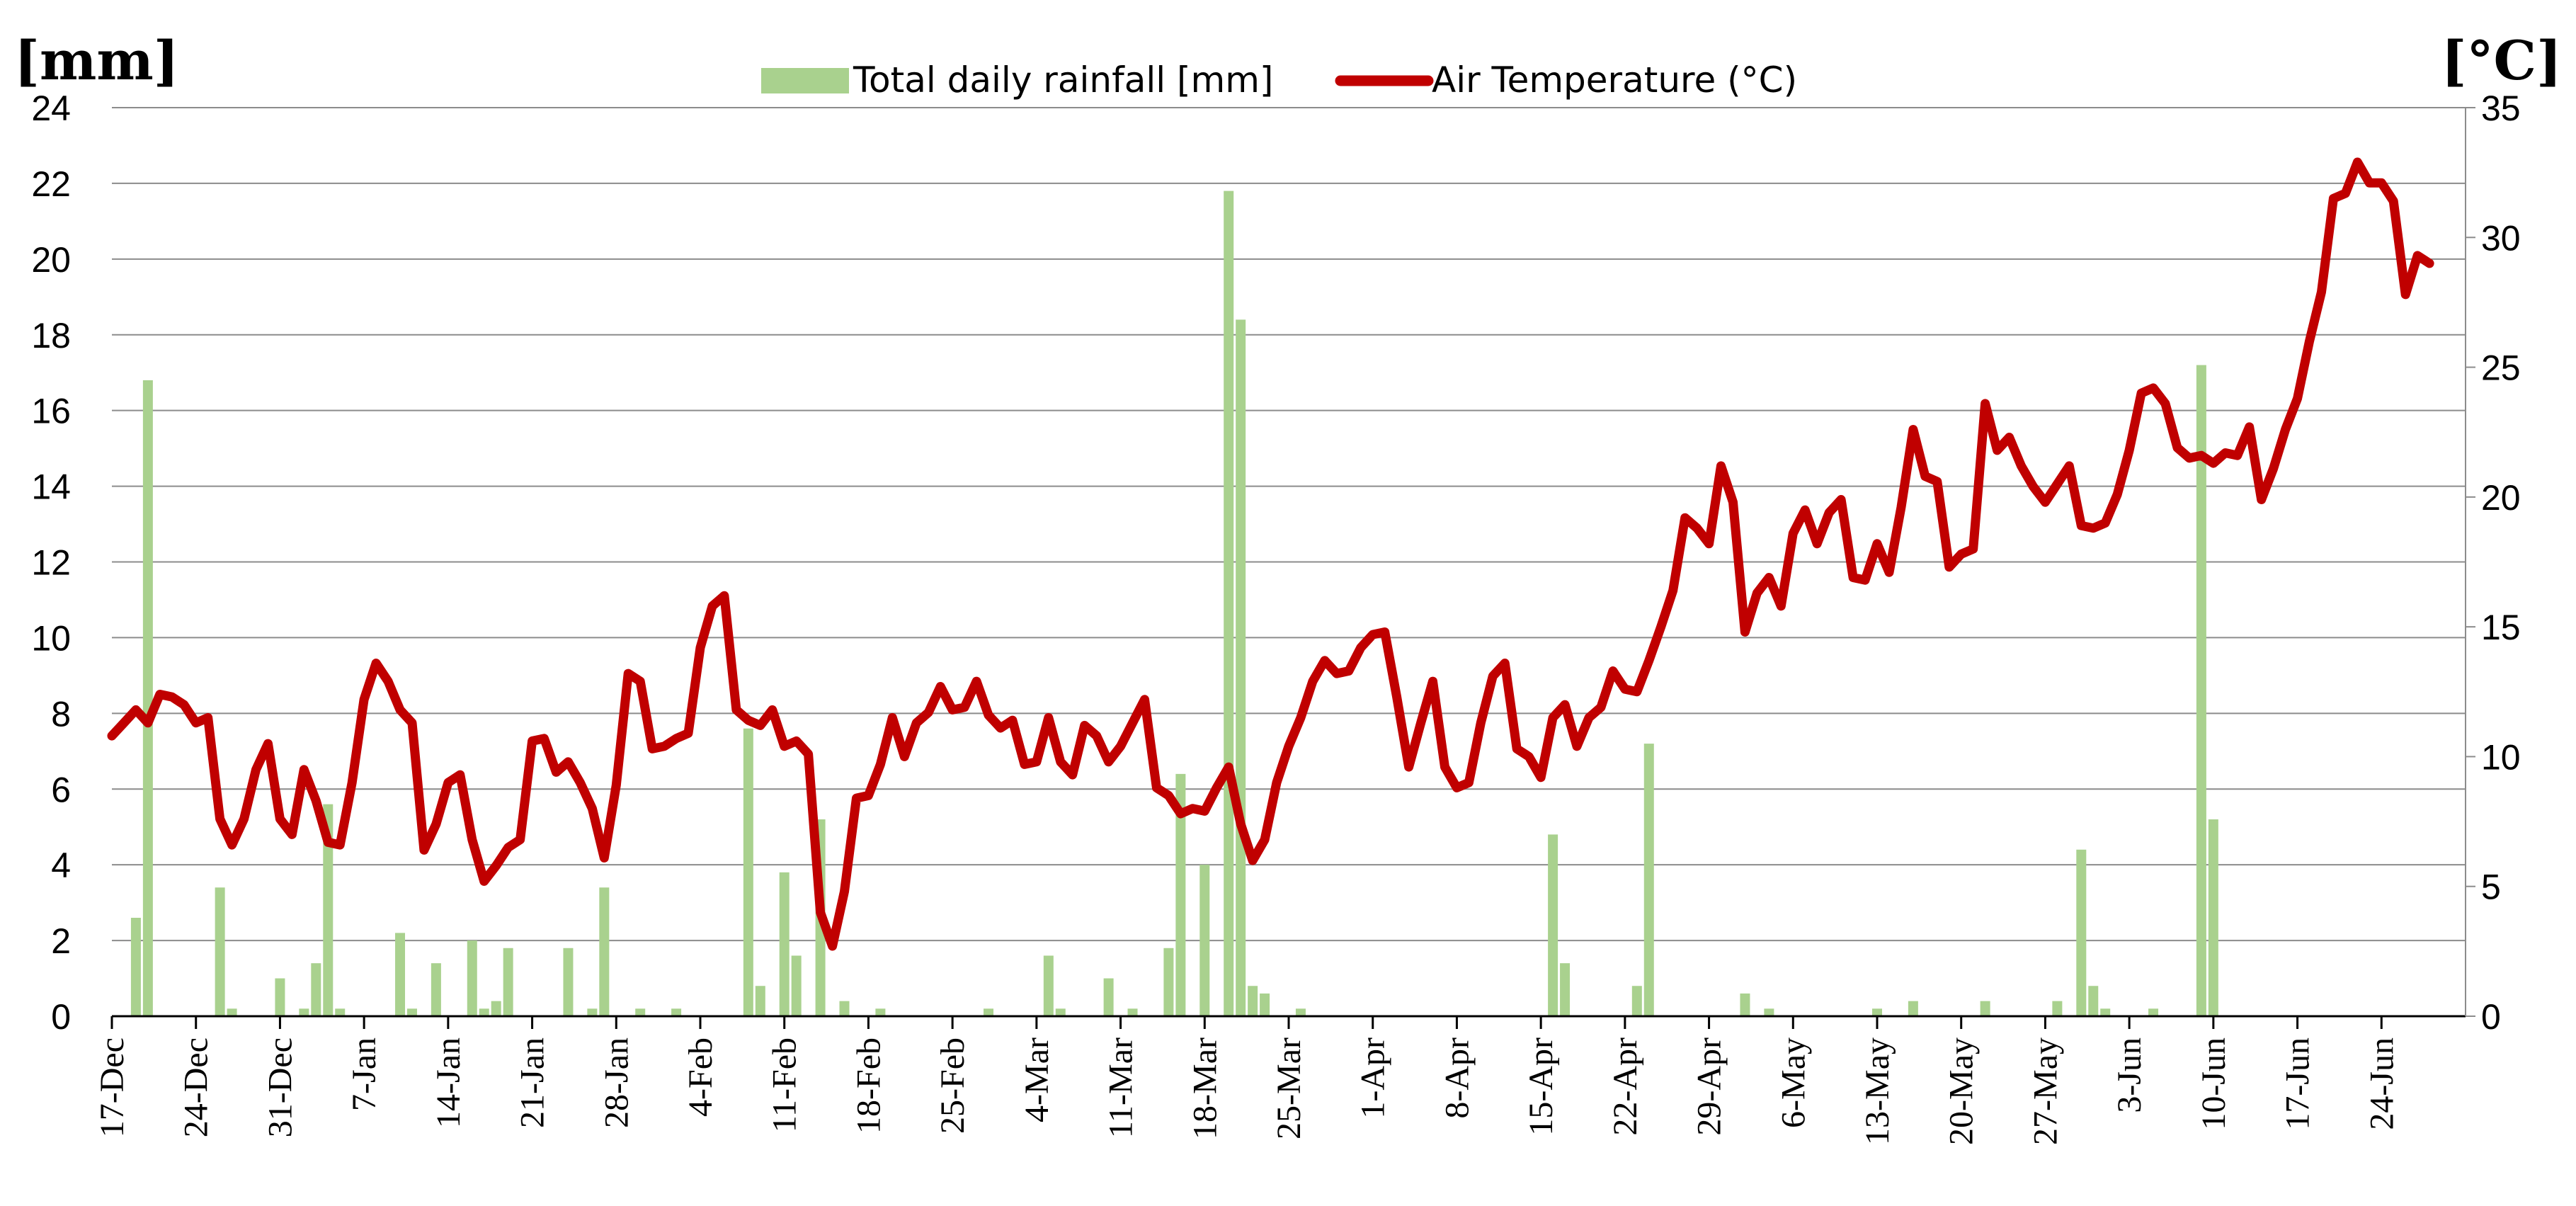  What do you see at coordinates (2501, 498) in the screenshot?
I see `right-tick-label: 20` at bounding box center [2501, 498].